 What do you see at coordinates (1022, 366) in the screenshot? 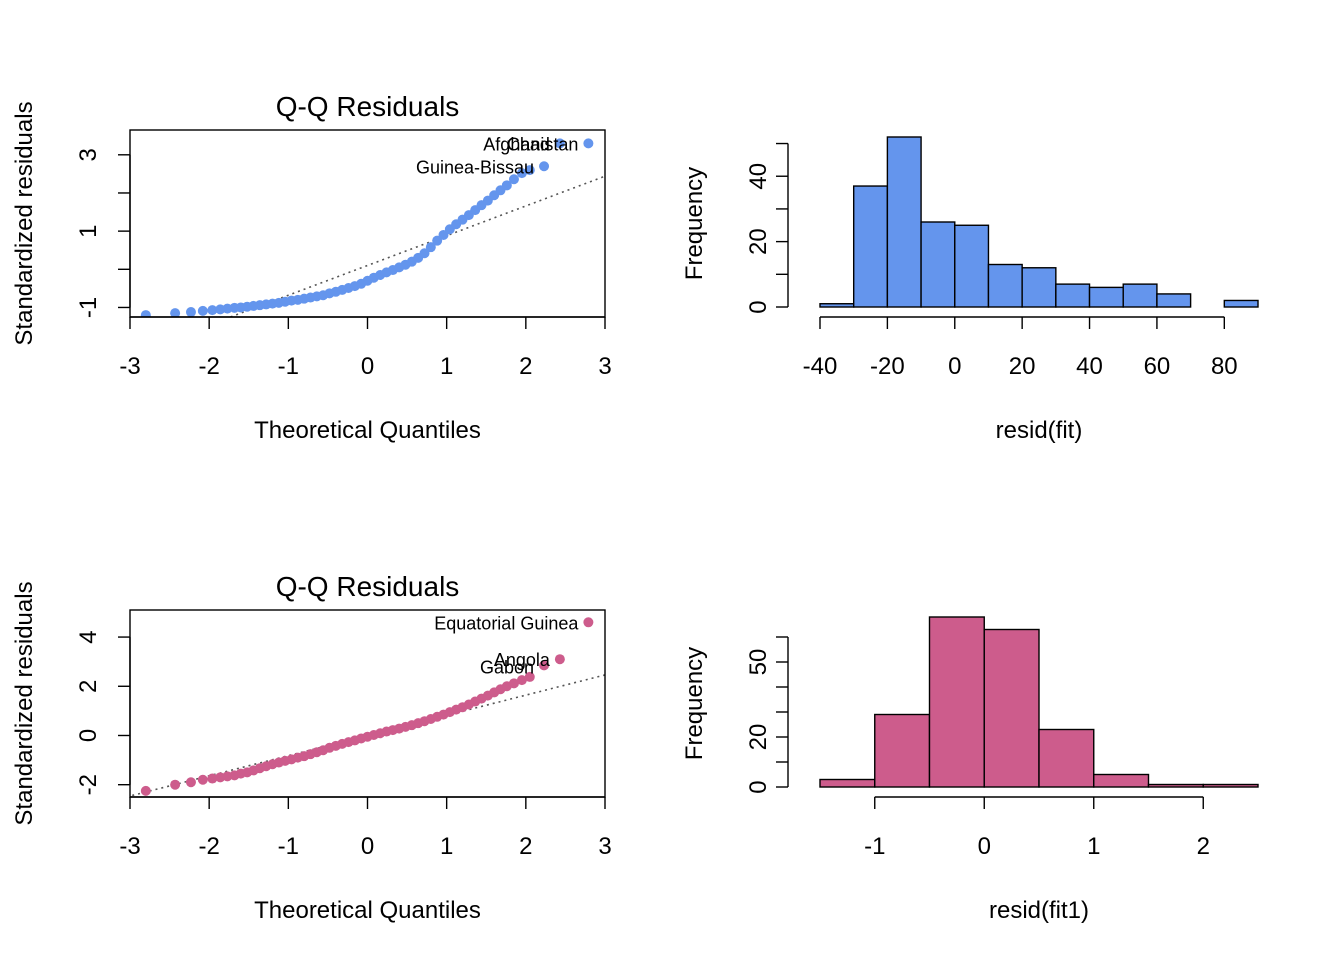
I see `x-tick-label: 20` at bounding box center [1022, 366].